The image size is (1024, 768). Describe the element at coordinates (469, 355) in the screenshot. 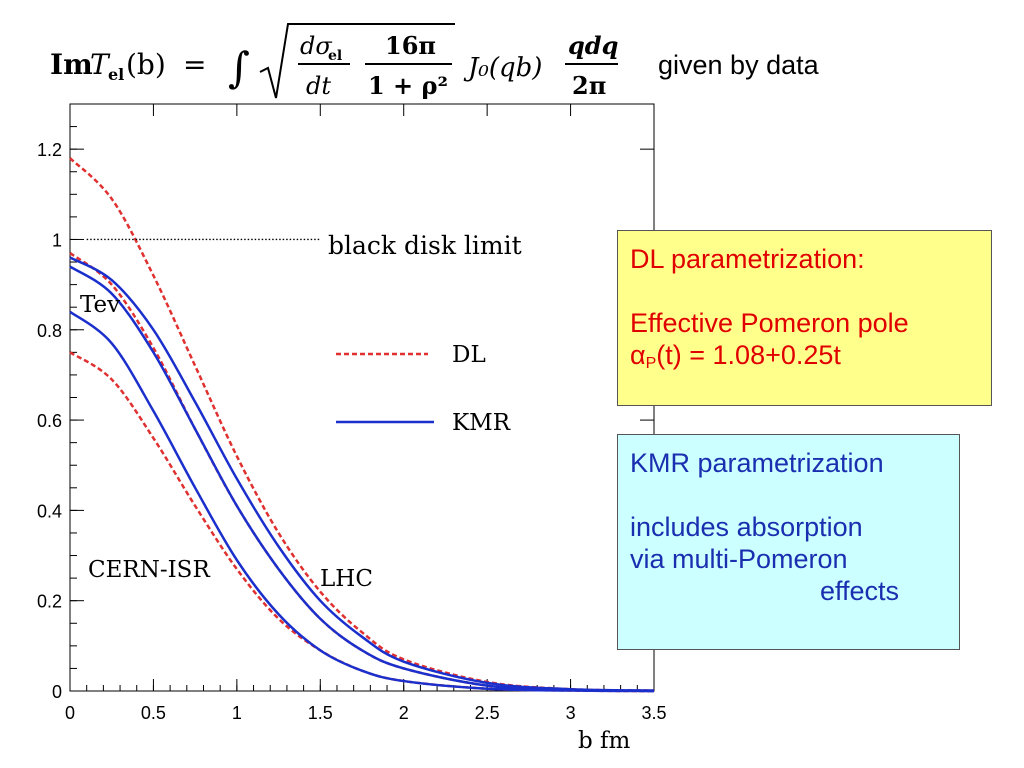

I see `legend-dl-label: DL` at that location.